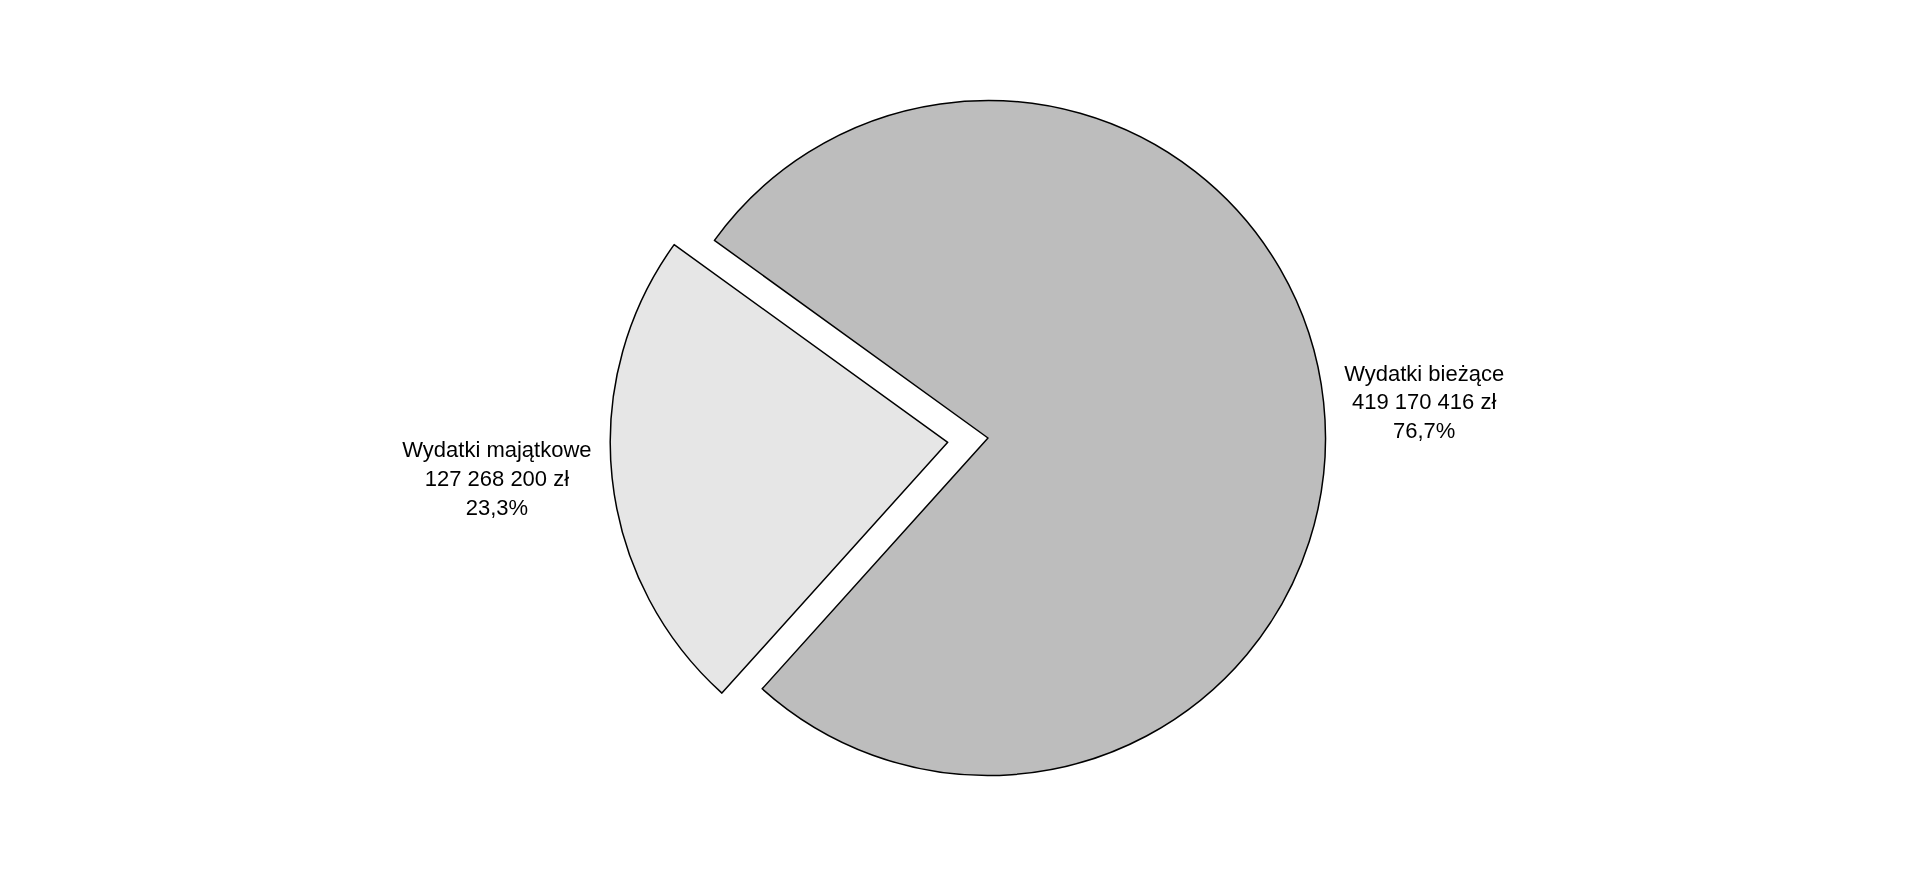 The height and width of the screenshot is (876, 1906). I want to click on slice-label: Wydatki bieżące, so click(1424, 373).